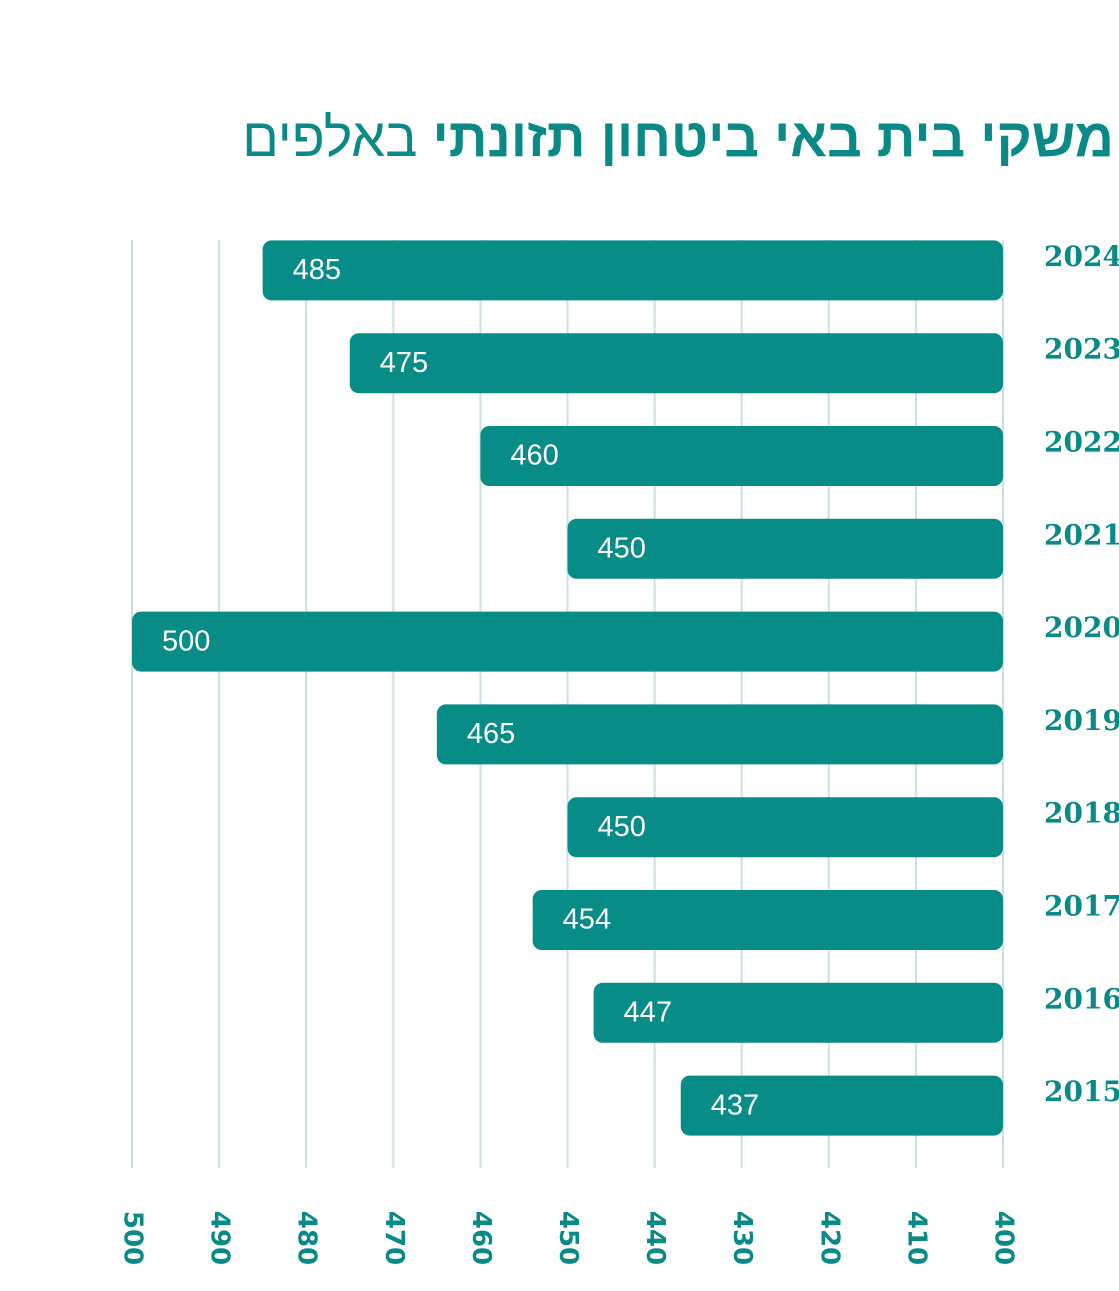 This screenshot has height=1291, width=1119. I want to click on y-tick-label: 2020, so click(1081, 627).